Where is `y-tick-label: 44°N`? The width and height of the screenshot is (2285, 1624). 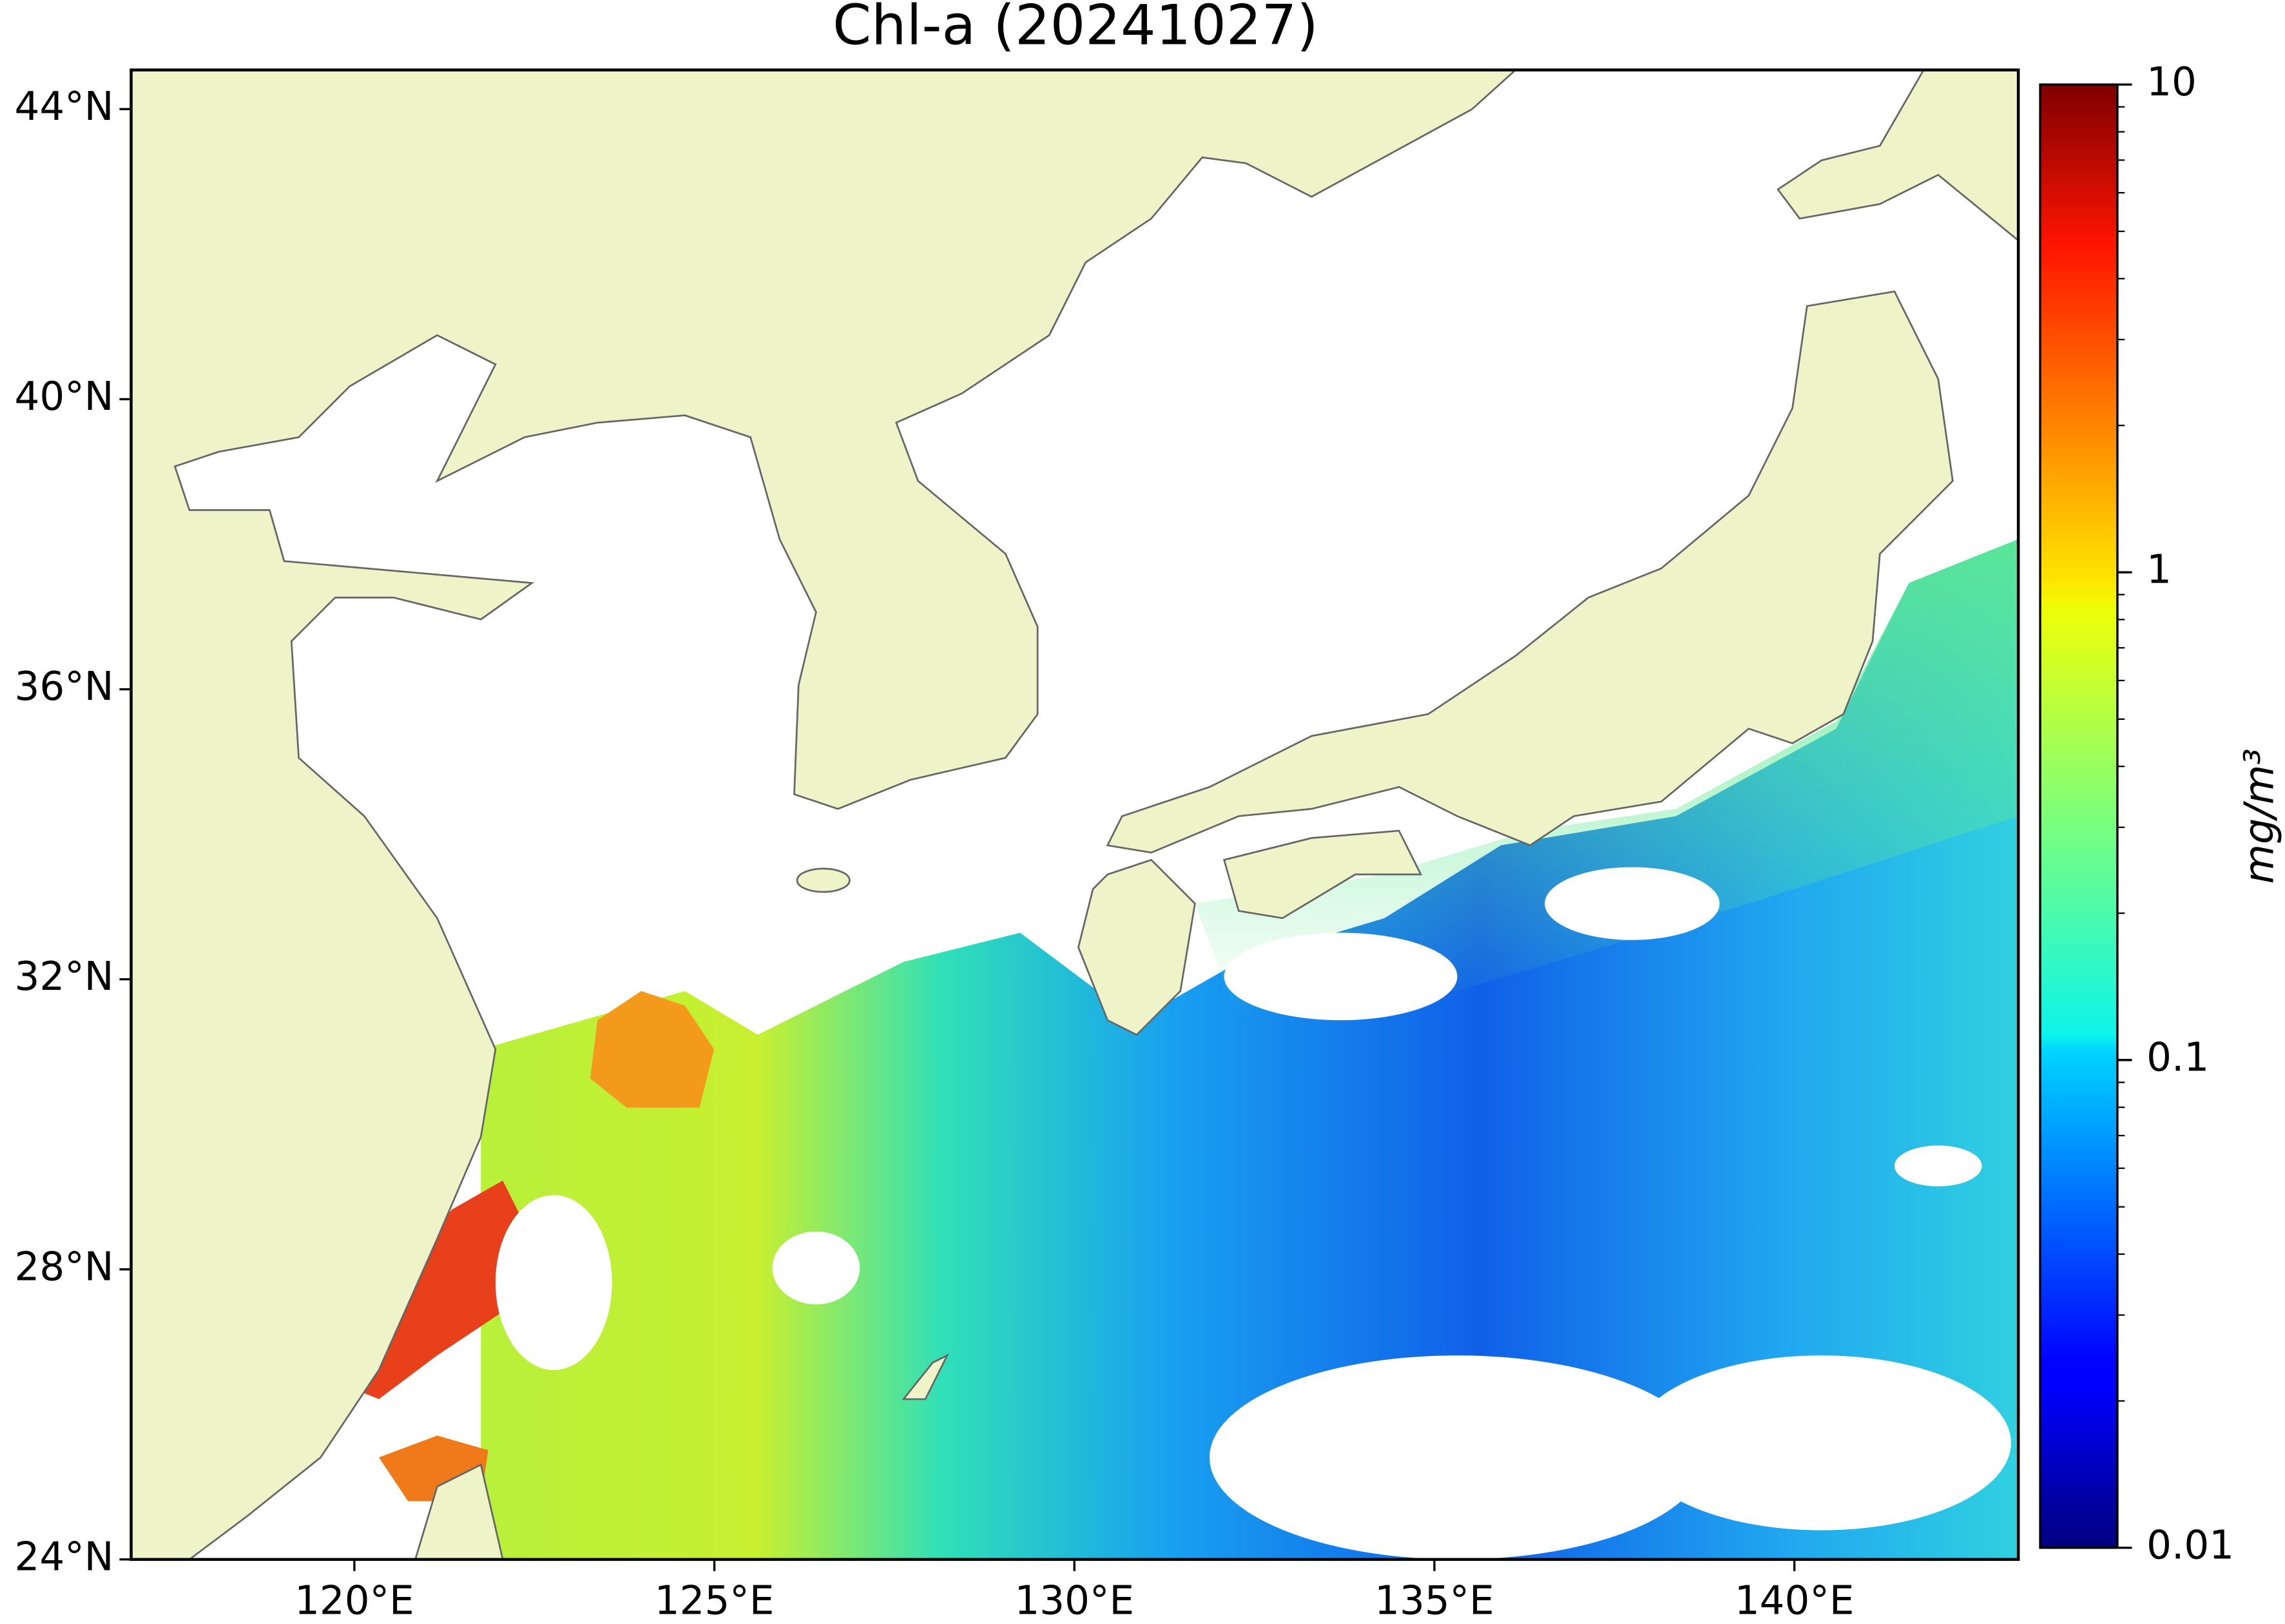
y-tick-label: 44°N is located at coordinates (64, 107).